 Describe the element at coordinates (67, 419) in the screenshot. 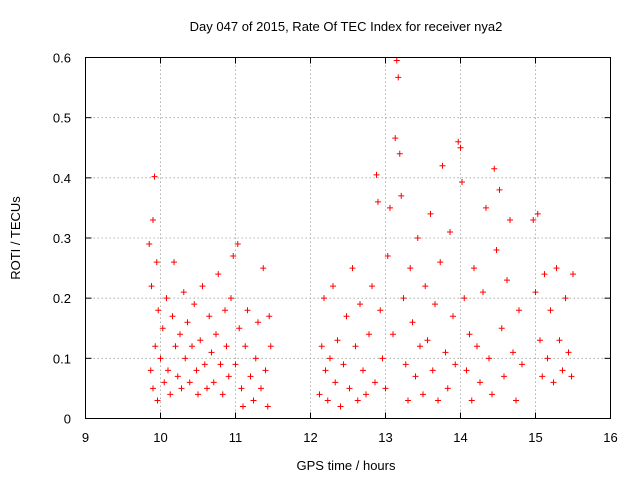

I see `y-tick-label: 0` at that location.